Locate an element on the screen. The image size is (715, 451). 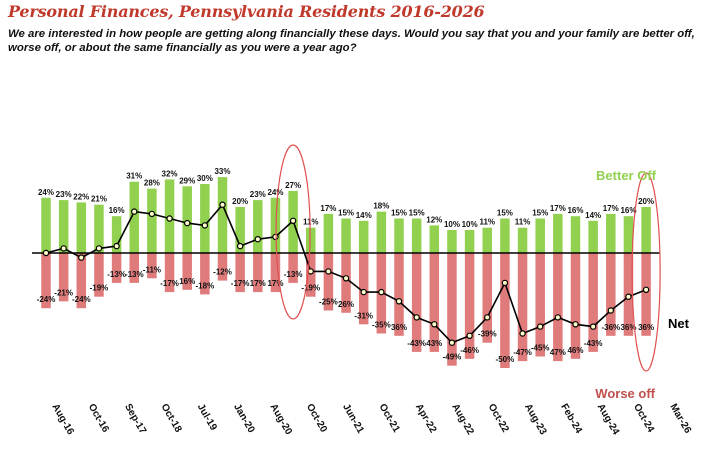
worse-data-label: 16% is located at coordinates (187, 281).